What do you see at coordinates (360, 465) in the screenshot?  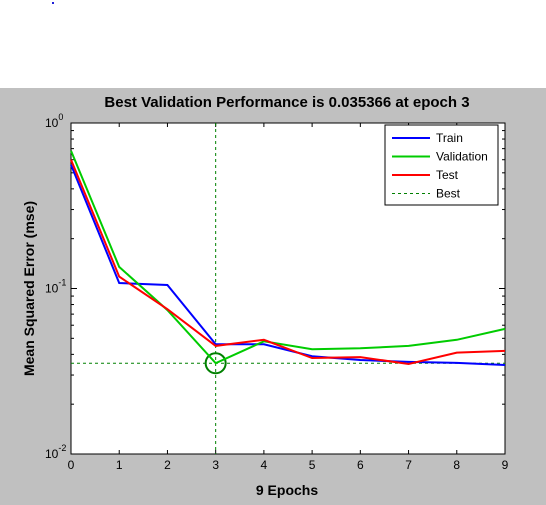 I see `x-tick-label: 6` at bounding box center [360, 465].